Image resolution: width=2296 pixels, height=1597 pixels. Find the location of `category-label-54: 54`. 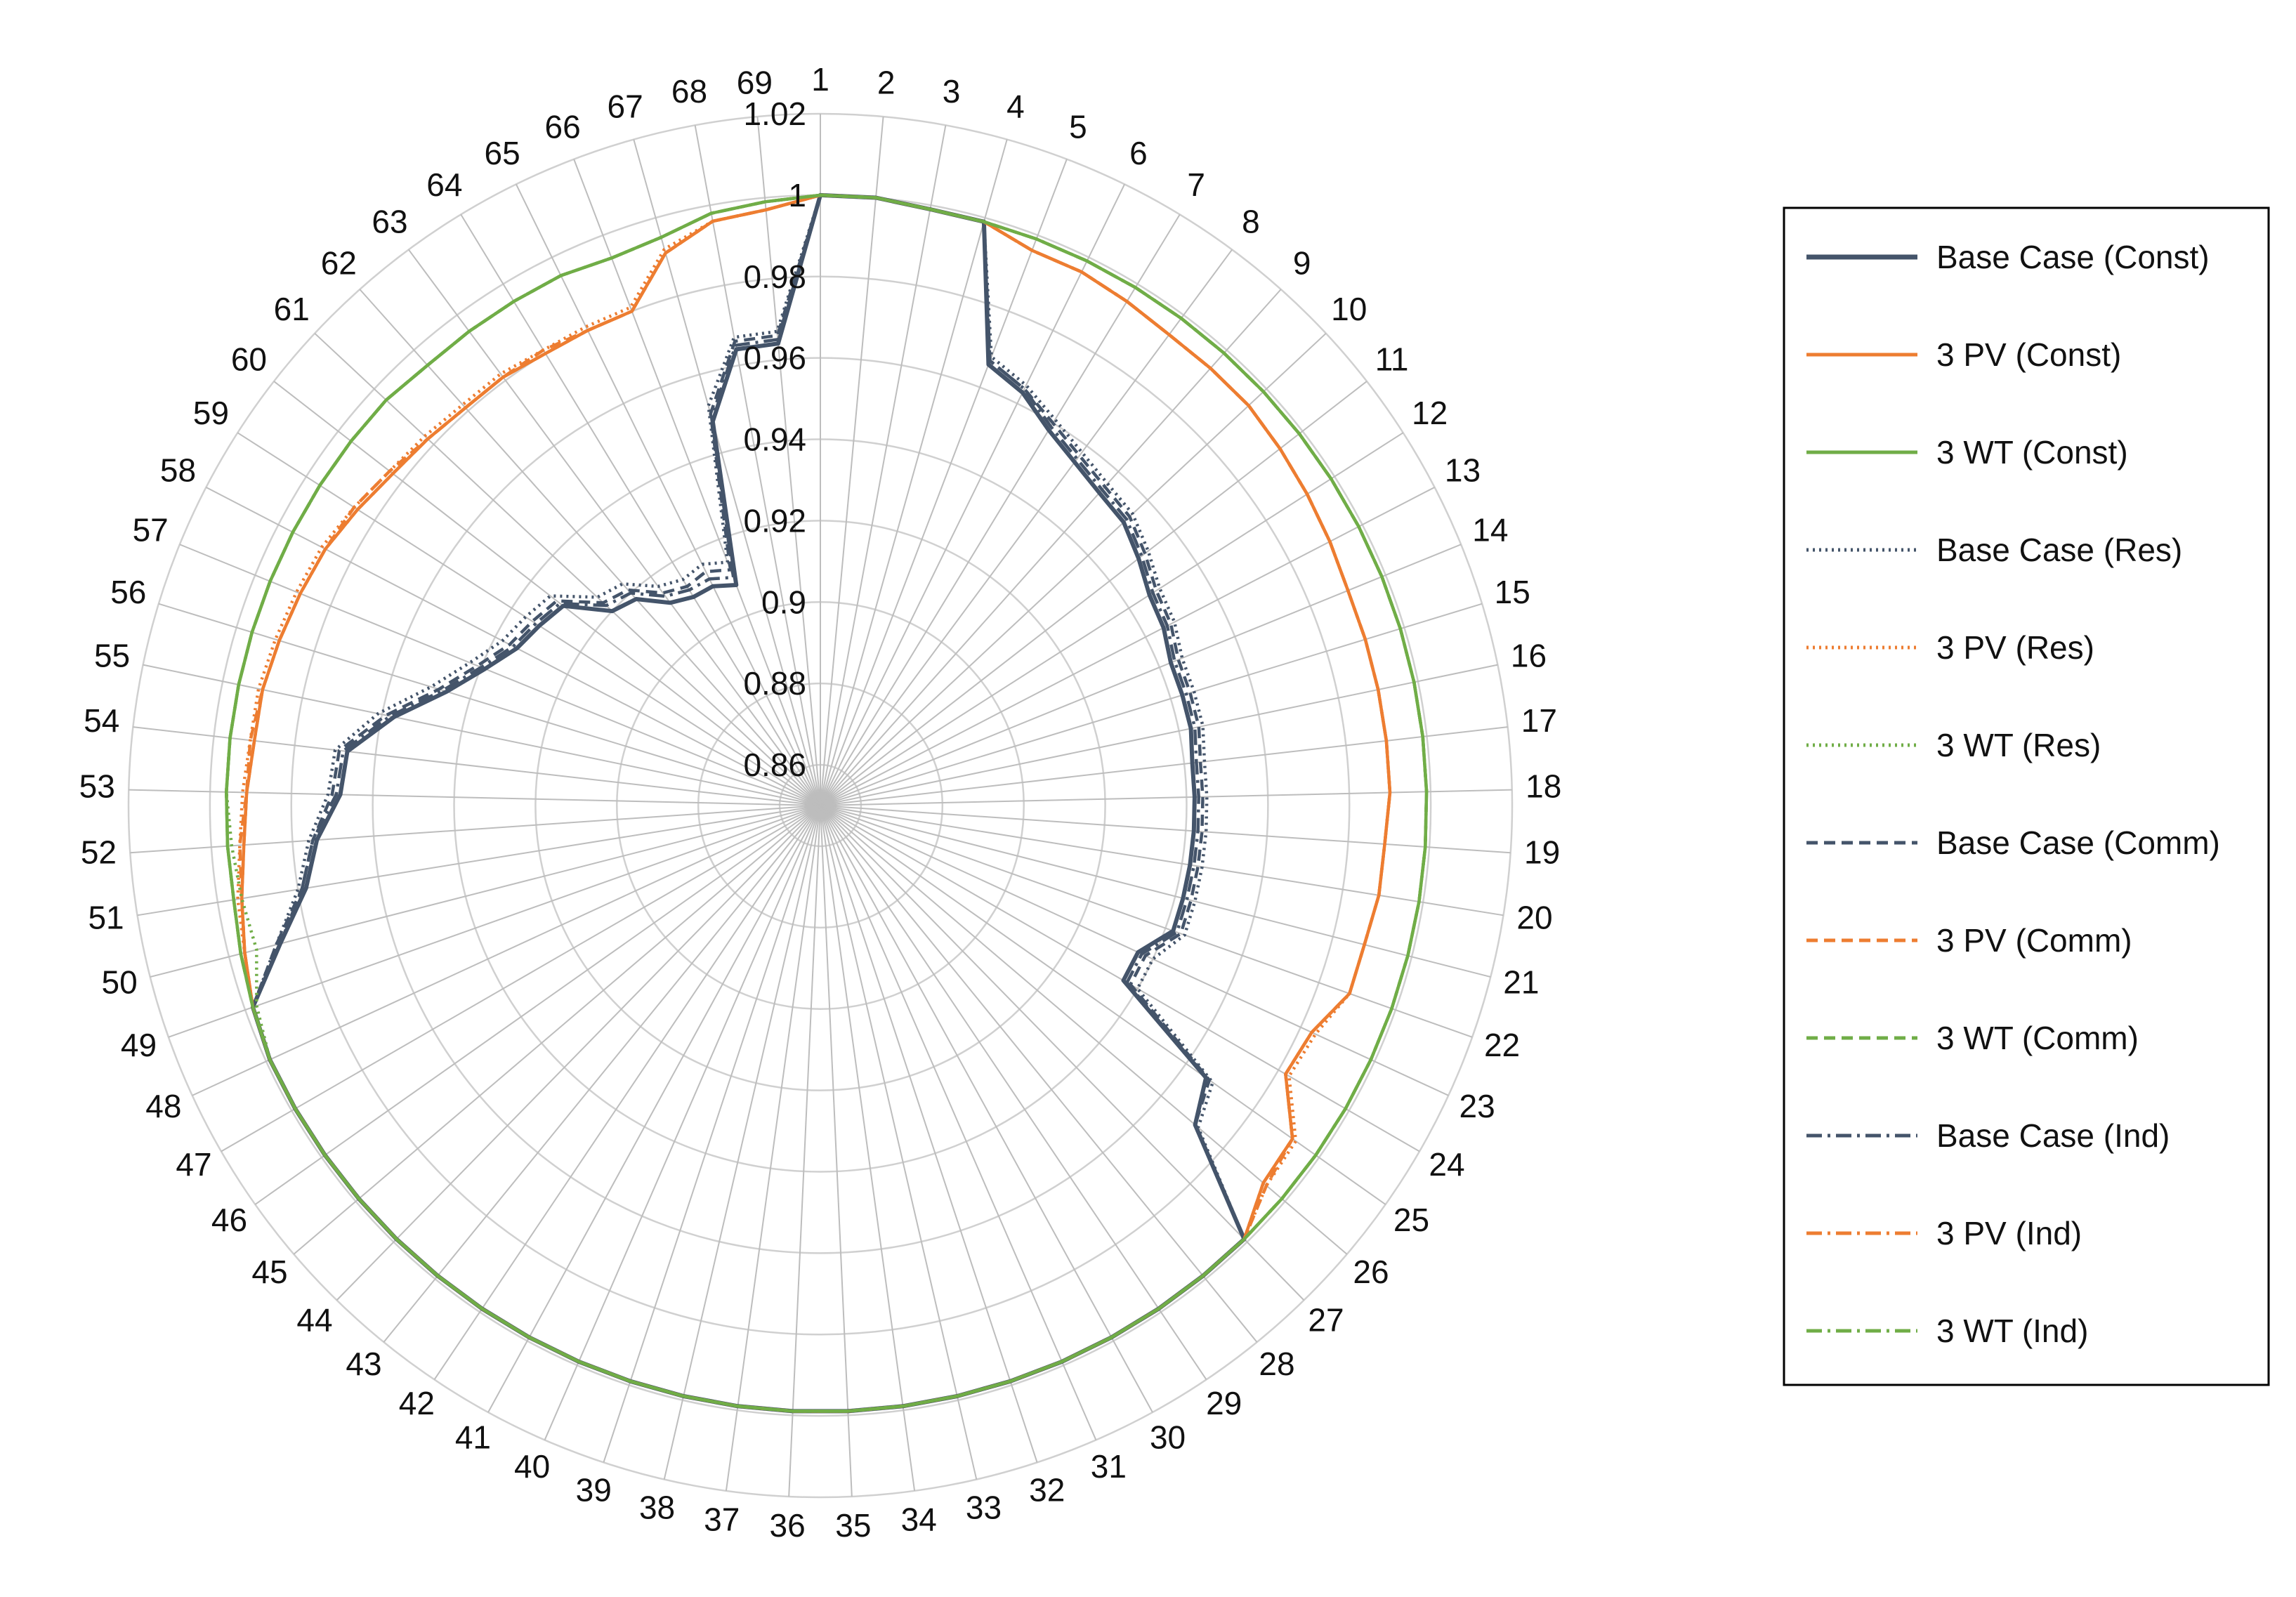

category-label-54: 54 is located at coordinates (102, 721).